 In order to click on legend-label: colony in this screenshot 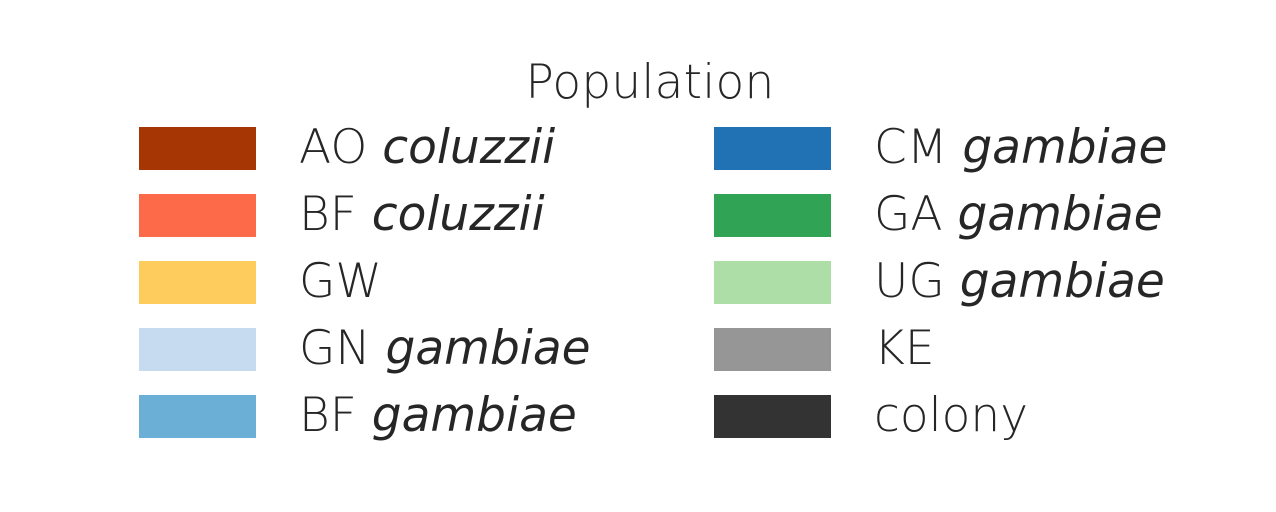, I will do `click(951, 416)`.